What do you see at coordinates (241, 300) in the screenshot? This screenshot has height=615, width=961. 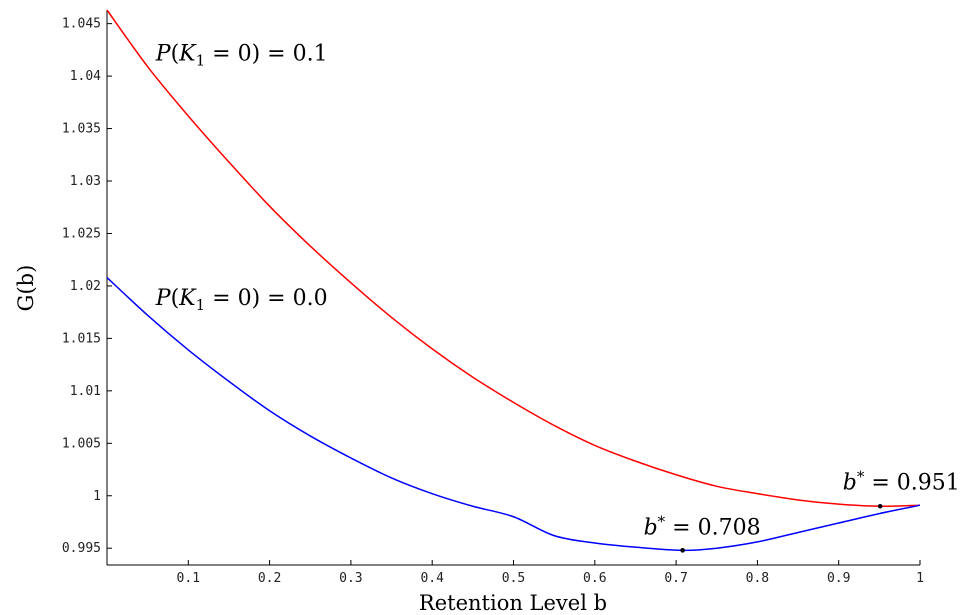 I see `label-blue: P(K1 = 0) = 0.0` at bounding box center [241, 300].